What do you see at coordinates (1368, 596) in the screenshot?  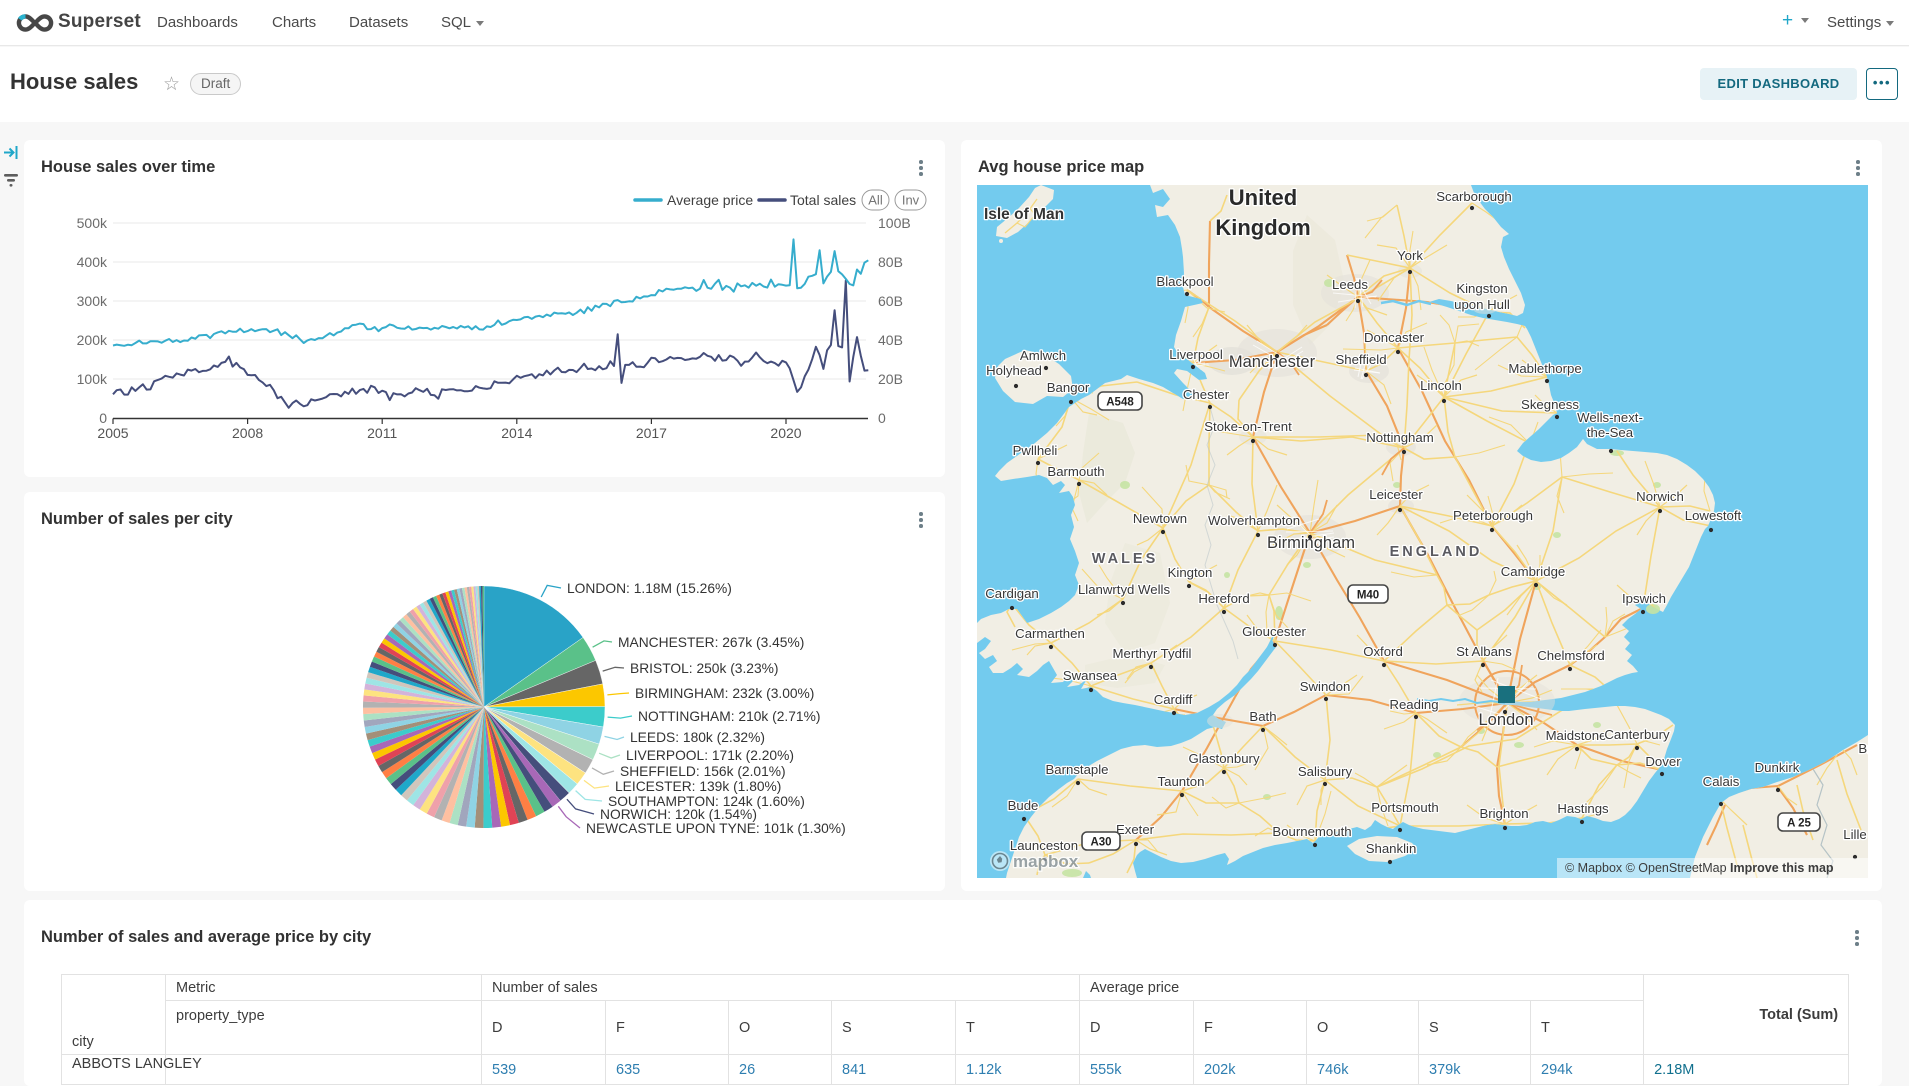 I see `svg-text: M40` at bounding box center [1368, 596].